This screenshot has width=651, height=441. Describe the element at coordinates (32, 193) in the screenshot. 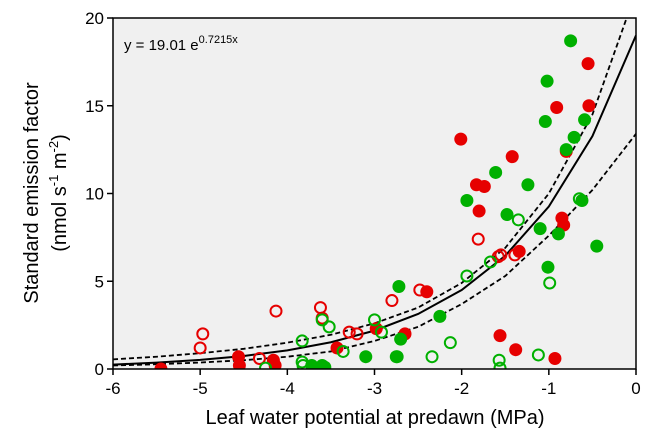

I see `y-axis-label-line: Standard emission factor` at that location.